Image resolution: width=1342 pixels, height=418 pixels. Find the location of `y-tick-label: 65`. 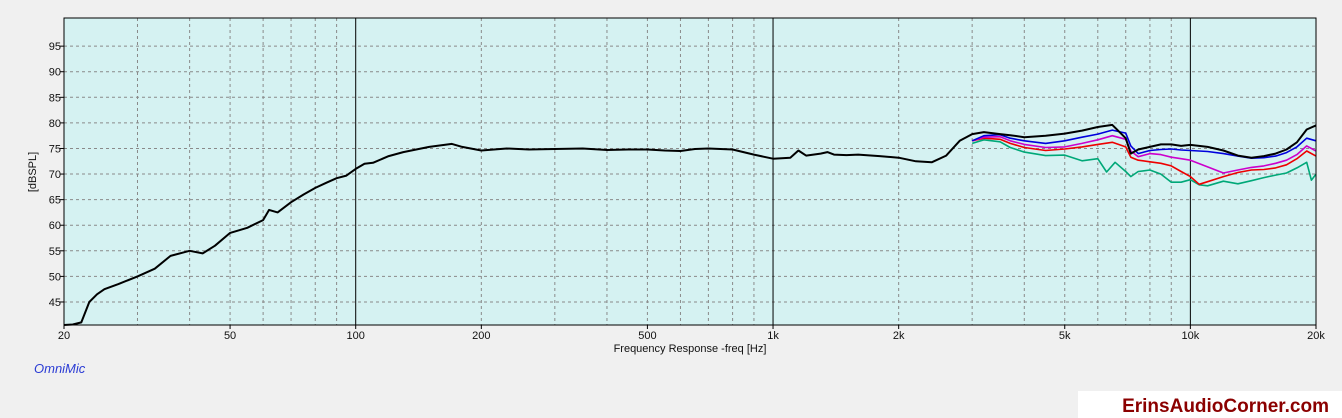

y-tick-label: 65 is located at coordinates (55, 201).